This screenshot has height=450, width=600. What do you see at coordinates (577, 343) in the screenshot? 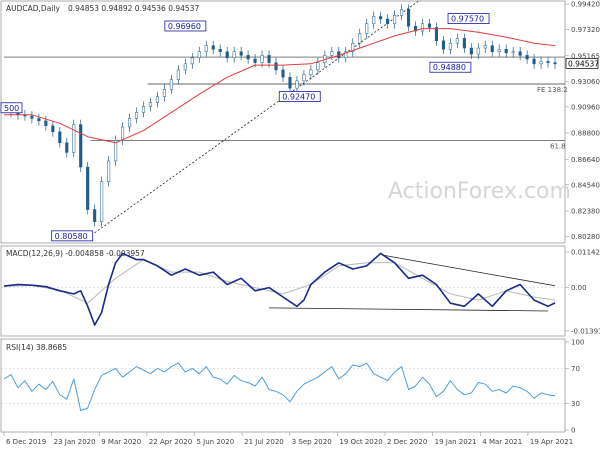
I see `rsi-y-tick-label: 100` at bounding box center [577, 343].